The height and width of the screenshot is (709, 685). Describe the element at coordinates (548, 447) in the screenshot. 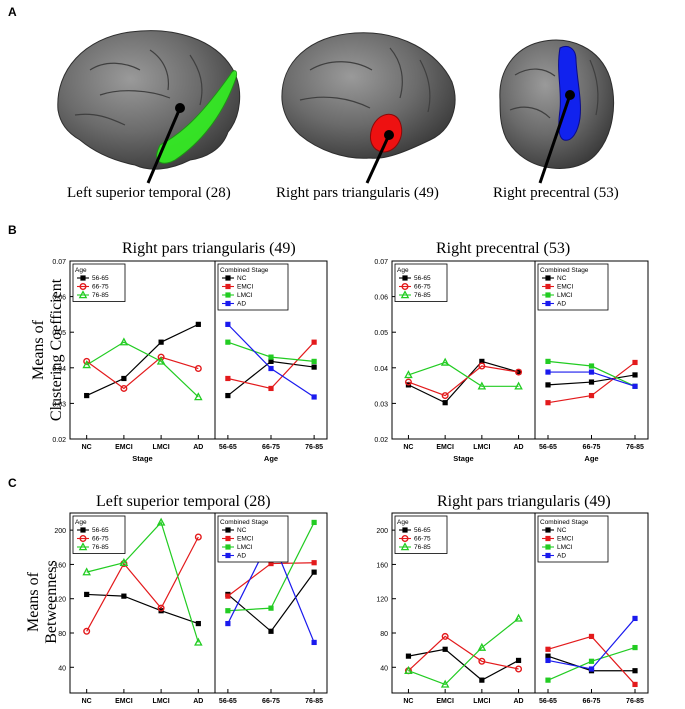

I see `x-tick-label: 56-65` at that location.